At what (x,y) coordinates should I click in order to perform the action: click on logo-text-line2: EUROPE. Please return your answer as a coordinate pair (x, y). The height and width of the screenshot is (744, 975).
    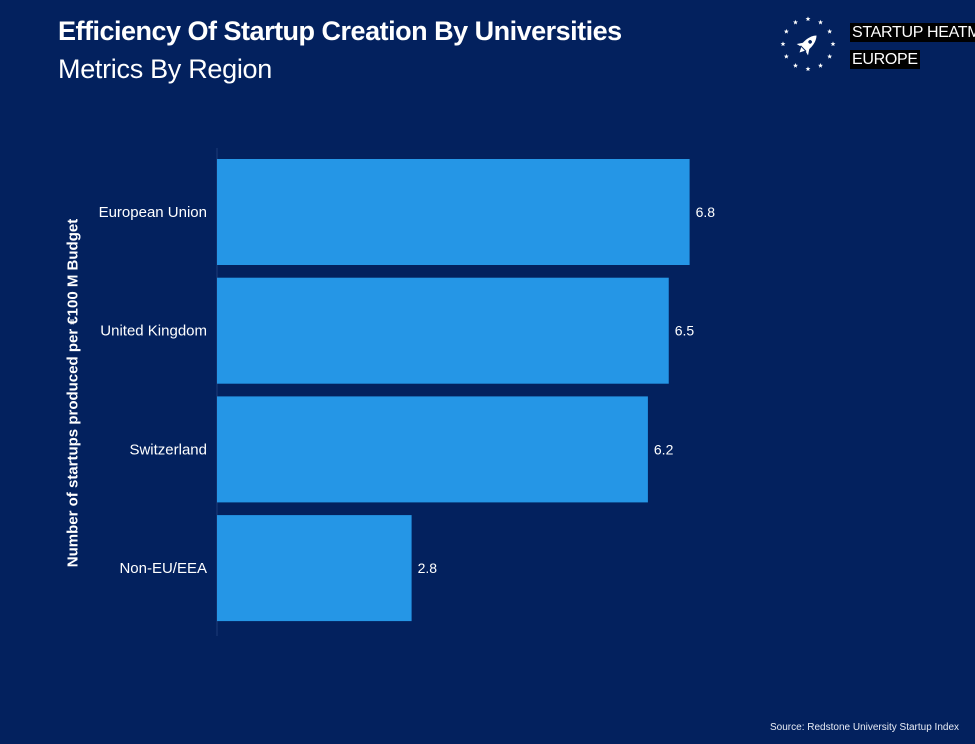
    Looking at the image, I should click on (885, 59).